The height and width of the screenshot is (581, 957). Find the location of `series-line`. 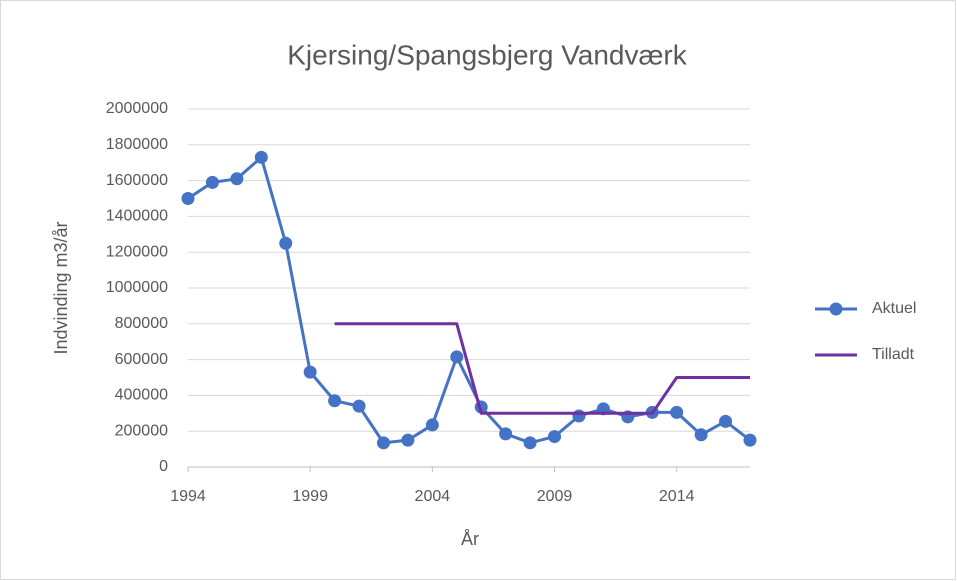

series-line is located at coordinates (542, 368).